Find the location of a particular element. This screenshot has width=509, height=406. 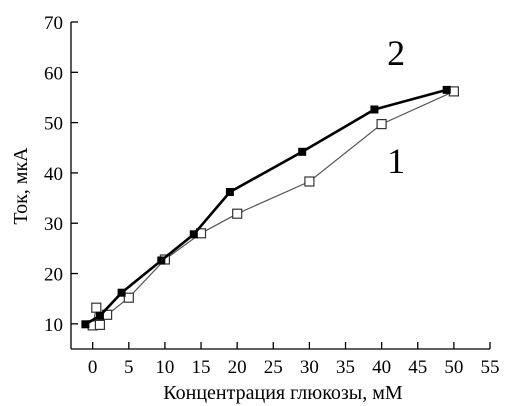

y-tick-label: 20 is located at coordinates (53, 275).